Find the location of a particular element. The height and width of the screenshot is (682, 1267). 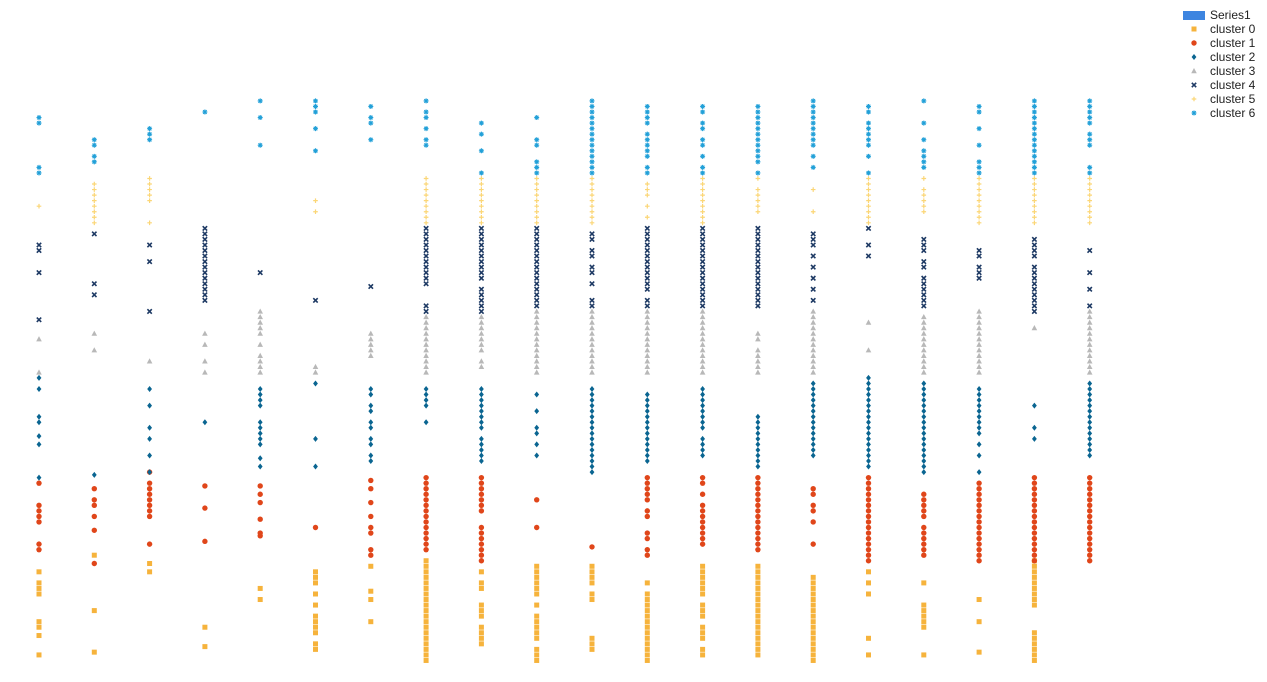

legend-item-cluster-0: cluster 0 is located at coordinates (1219, 29).